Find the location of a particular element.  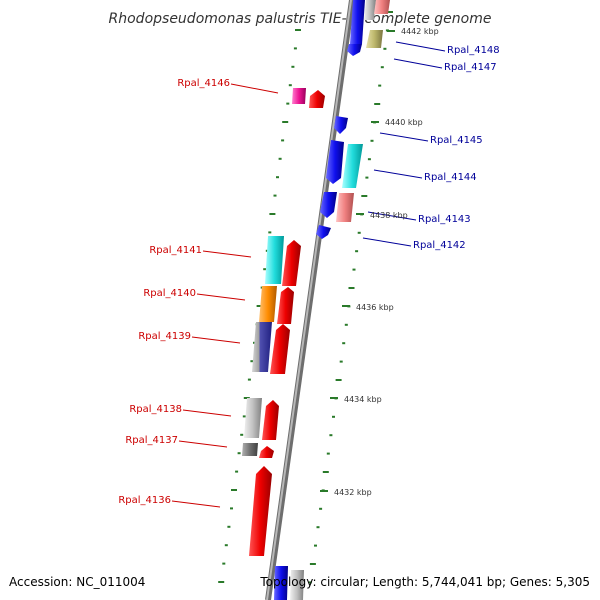

gene-label-rpal-4145: Rpal_4145 is located at coordinates (456, 140).